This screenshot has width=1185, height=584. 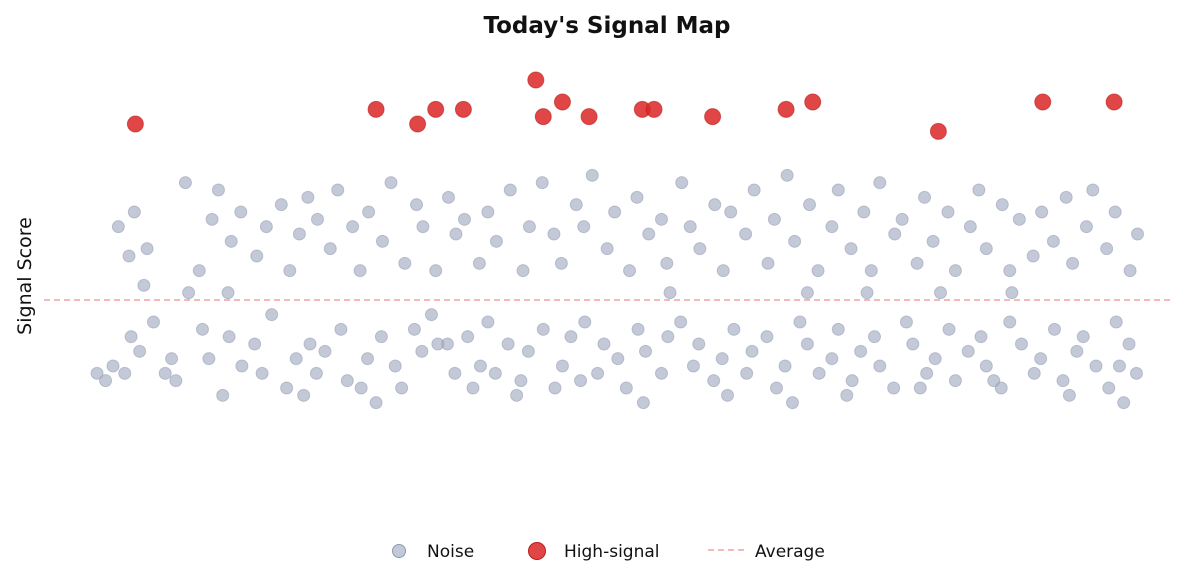 What do you see at coordinates (790, 552) in the screenshot?
I see `legend-average-label: Average` at bounding box center [790, 552].